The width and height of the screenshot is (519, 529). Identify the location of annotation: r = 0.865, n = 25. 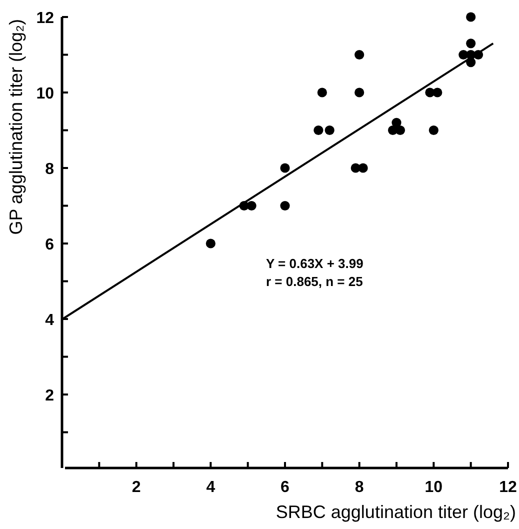
(314, 281).